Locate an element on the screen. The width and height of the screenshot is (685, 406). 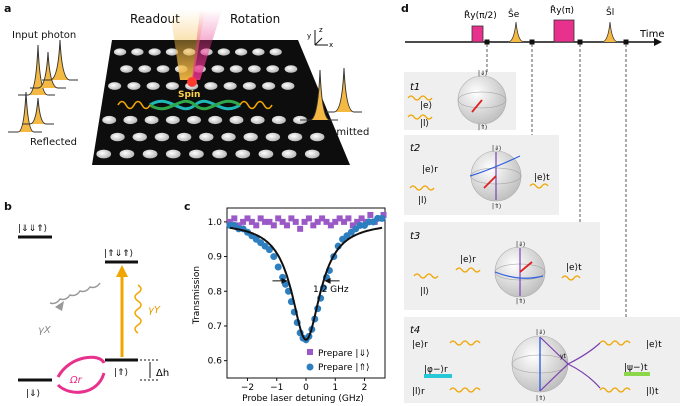
panel-a-letter: a is located at coordinates (8, 8).